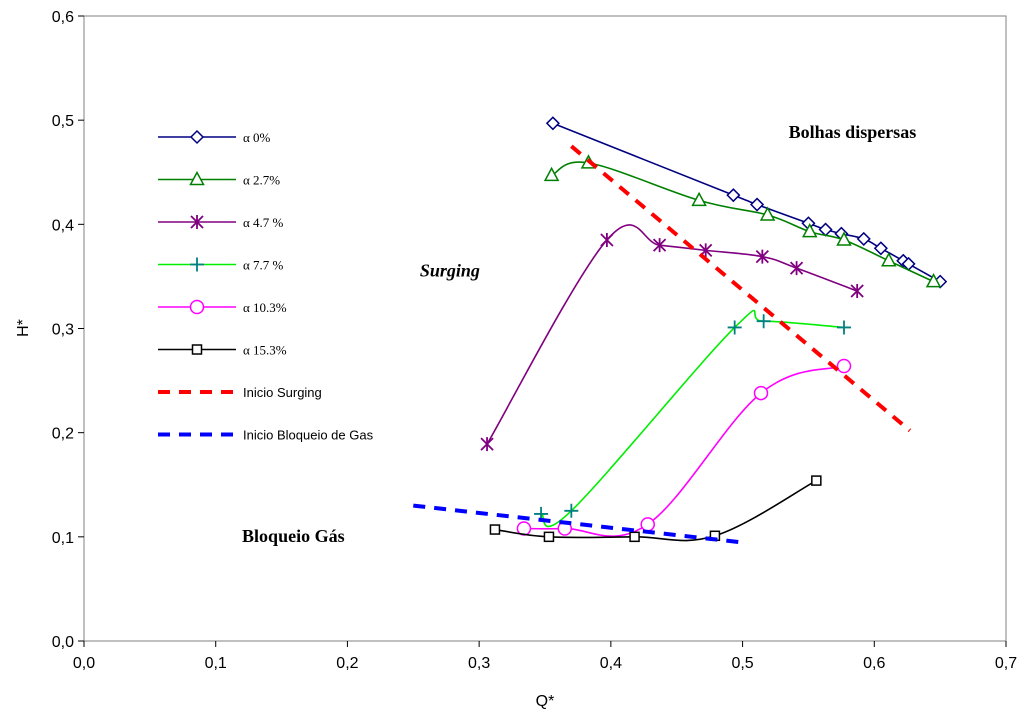 The height and width of the screenshot is (714, 1021). I want to click on x-tick-label: 0,2, so click(347, 663).